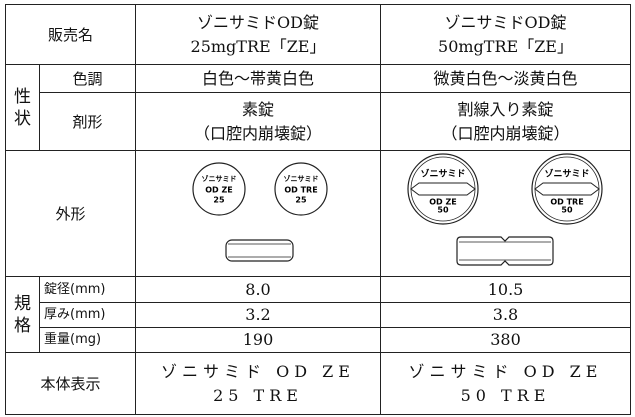  What do you see at coordinates (506, 315) in the screenshot?
I see `cell: 3.8` at bounding box center [506, 315].